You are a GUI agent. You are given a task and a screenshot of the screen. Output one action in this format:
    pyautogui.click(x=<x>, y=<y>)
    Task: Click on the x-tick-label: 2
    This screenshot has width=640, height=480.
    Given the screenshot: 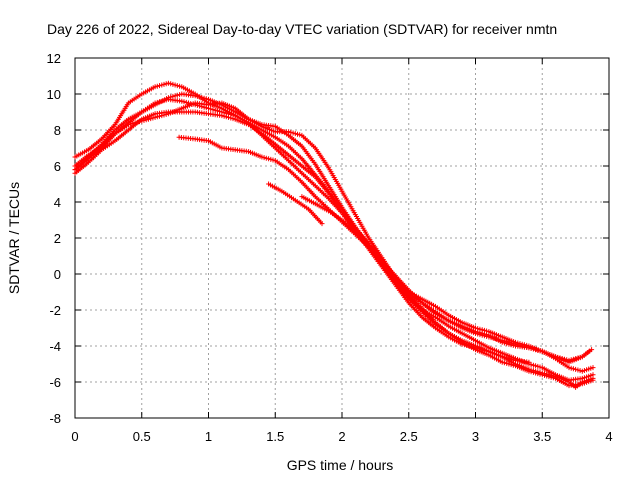 What is the action you would take?
    pyautogui.click(x=341, y=436)
    